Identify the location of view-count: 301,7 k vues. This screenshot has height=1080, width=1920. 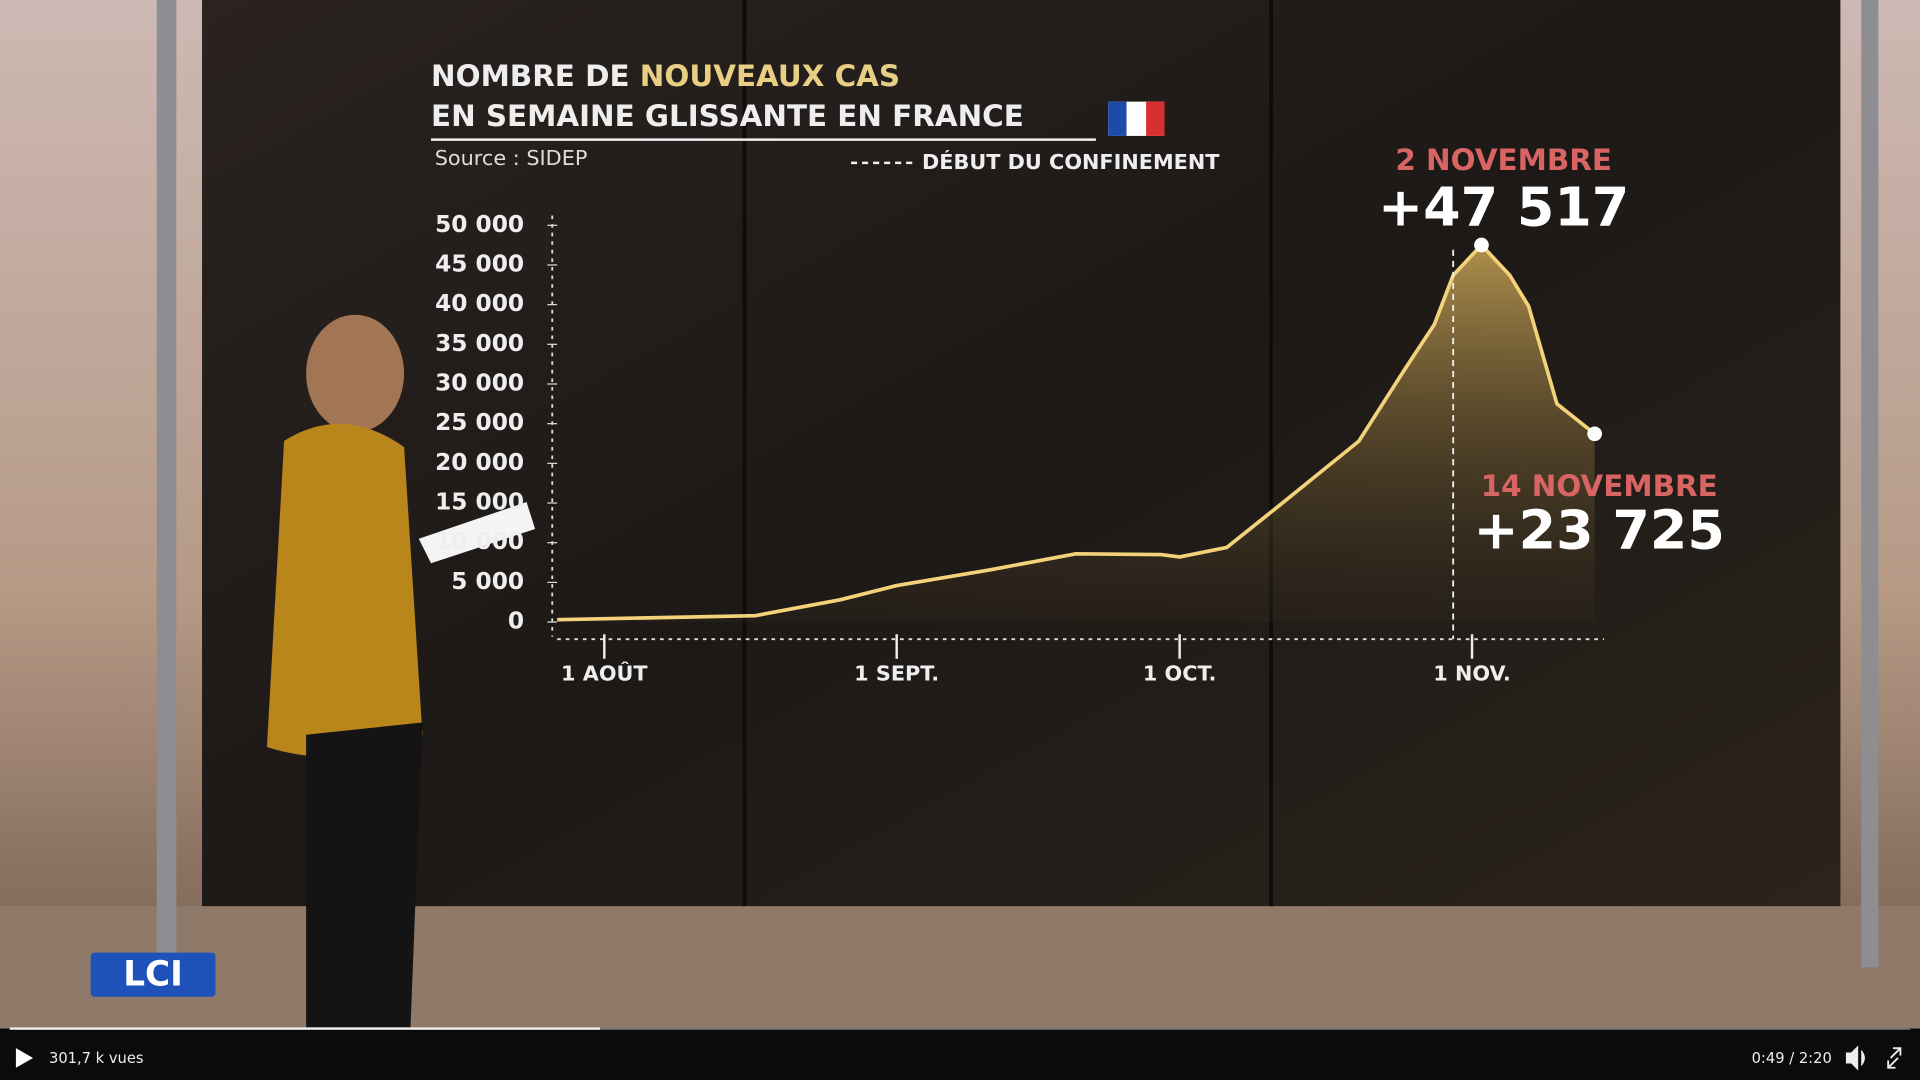
(96, 1058).